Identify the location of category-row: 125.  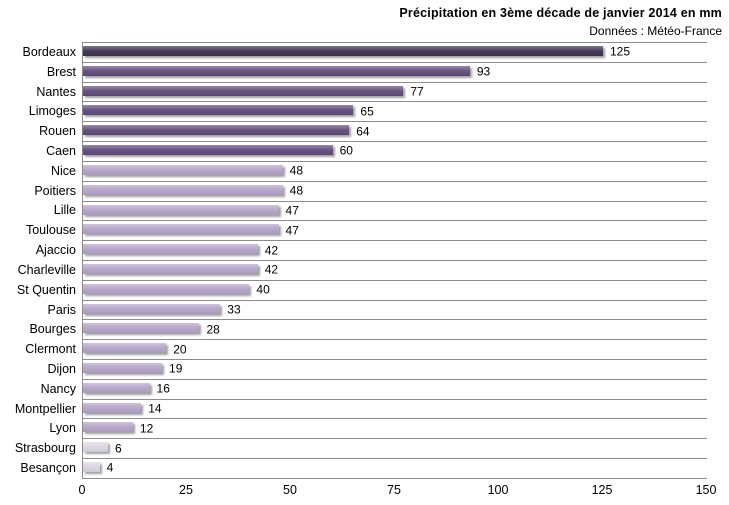
(395, 53).